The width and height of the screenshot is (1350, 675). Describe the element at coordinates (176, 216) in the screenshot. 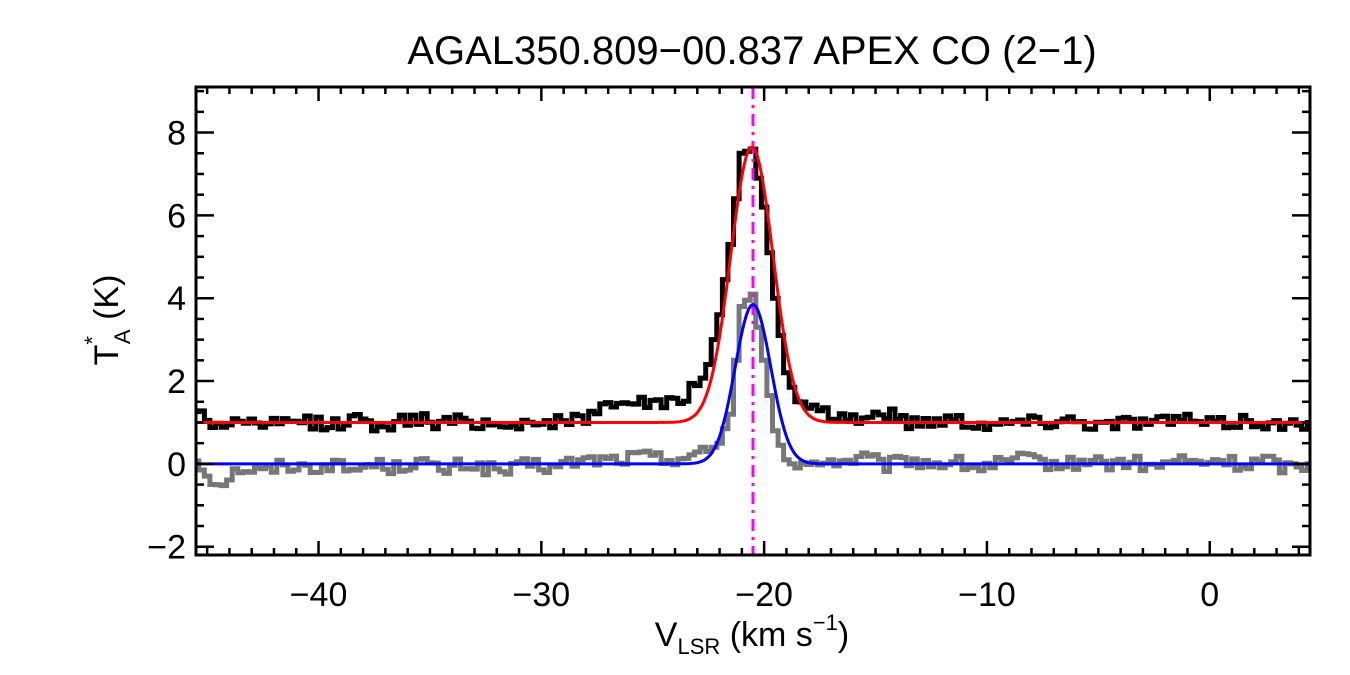

I see `y-tick-label: 6` at that location.